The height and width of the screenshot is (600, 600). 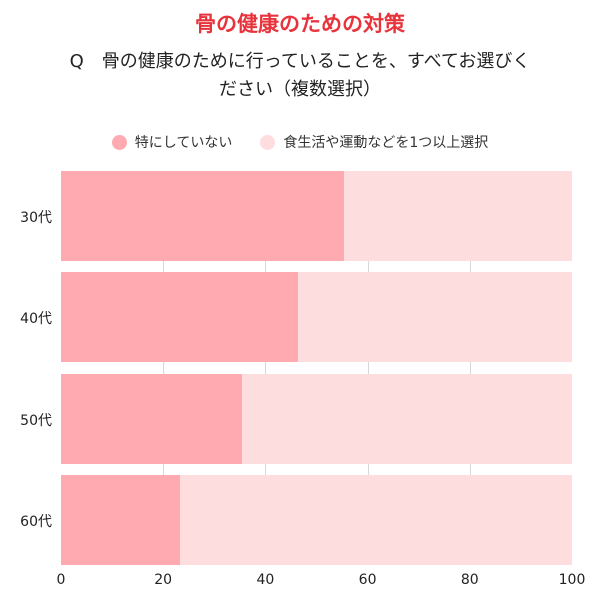 What do you see at coordinates (300, 61) in the screenshot?
I see `question-line-1: Q 骨の健康のために行っていることを、すべてお選びく` at bounding box center [300, 61].